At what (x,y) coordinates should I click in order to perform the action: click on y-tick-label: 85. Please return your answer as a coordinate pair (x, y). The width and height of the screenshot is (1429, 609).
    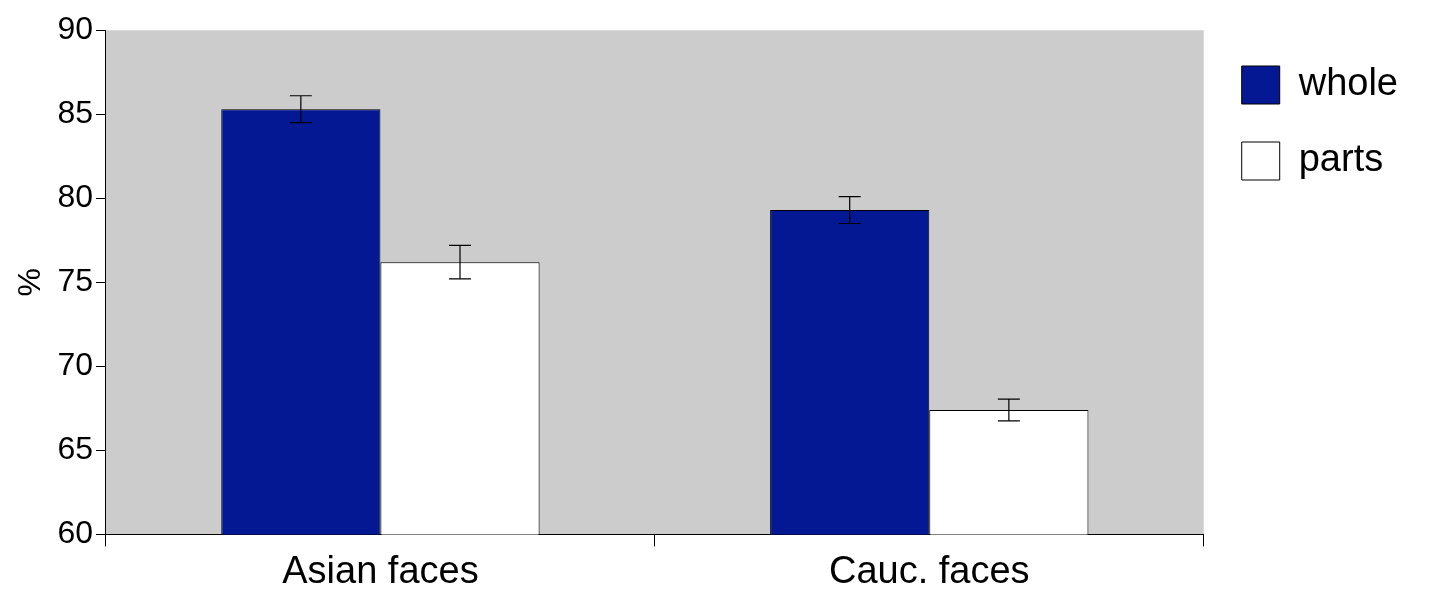
    Looking at the image, I should click on (75, 112).